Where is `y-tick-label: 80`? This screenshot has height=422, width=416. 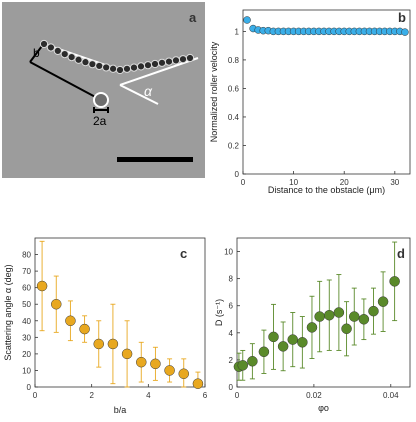 y-tick-label: 80 is located at coordinates (26, 255).